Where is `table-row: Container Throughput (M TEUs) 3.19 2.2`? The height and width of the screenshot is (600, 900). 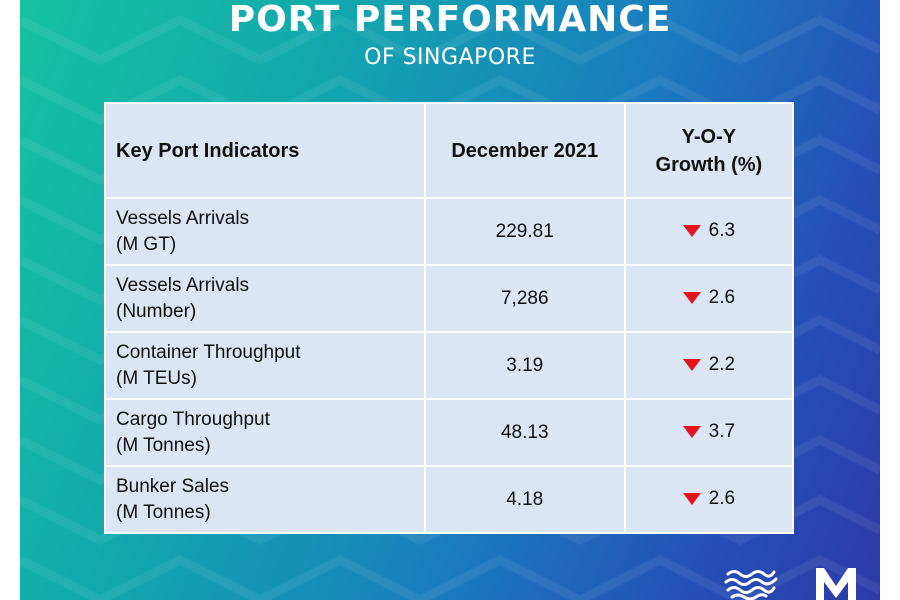 table-row: Container Throughput (M TEUs) 3.19 2.2 is located at coordinates (449, 365).